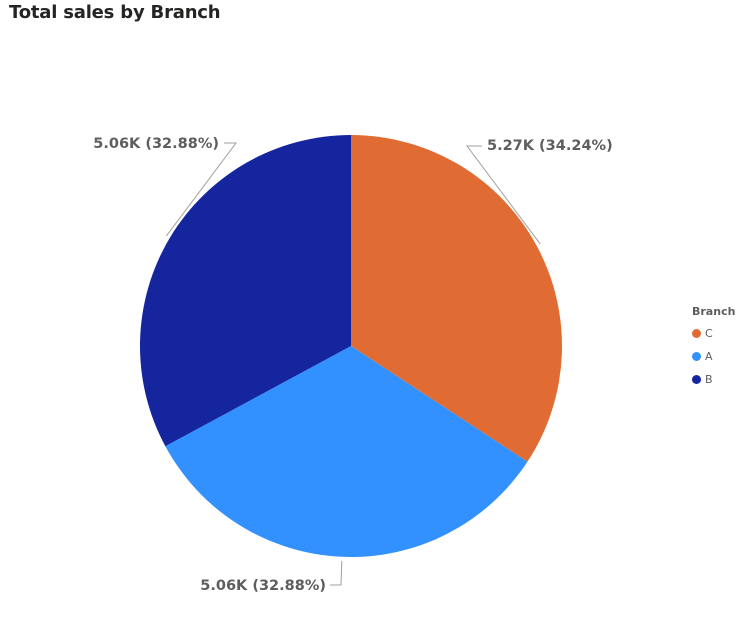 This screenshot has height=618, width=749. What do you see at coordinates (115, 12) in the screenshot?
I see `chart-title: Total sales by Branch` at bounding box center [115, 12].